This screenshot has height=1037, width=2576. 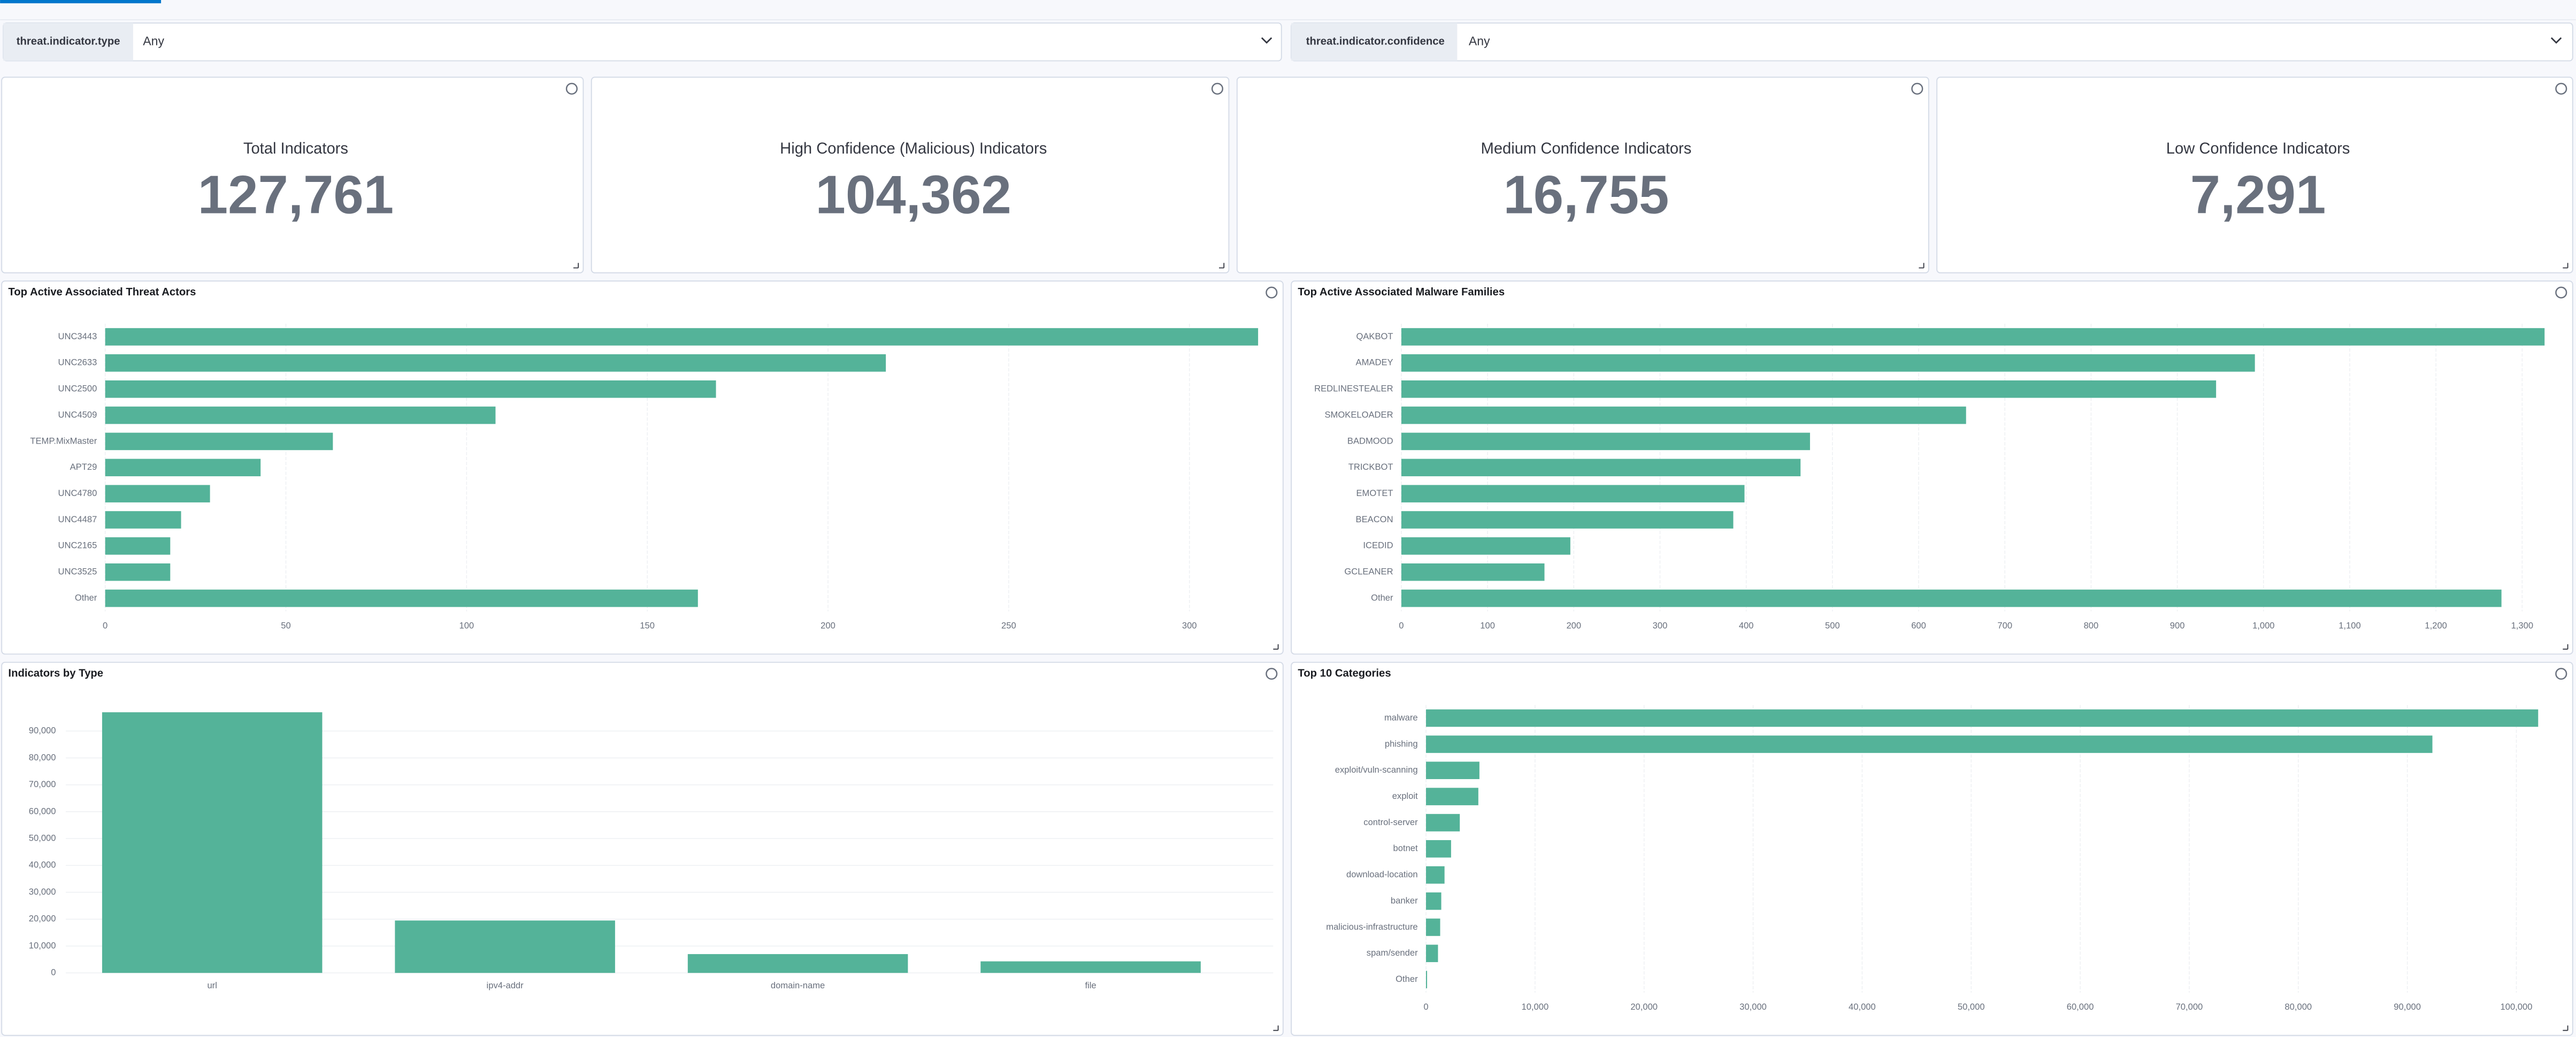 What do you see at coordinates (42, 918) in the screenshot?
I see `y-tick-label: 20,000` at bounding box center [42, 918].